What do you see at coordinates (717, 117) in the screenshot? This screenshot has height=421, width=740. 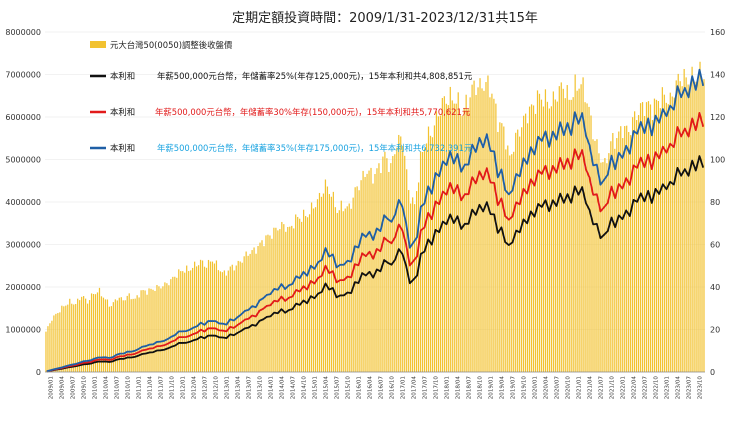 I see `y-right-tick-label: 120` at bounding box center [717, 117].